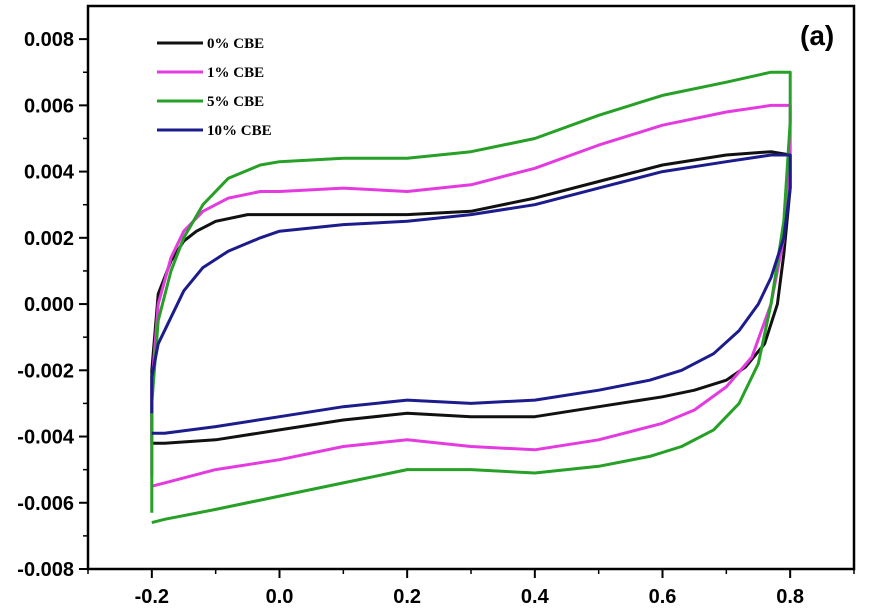 The height and width of the screenshot is (609, 872). What do you see at coordinates (49, 173) in the screenshot?
I see `y-tick-label: 0.004` at bounding box center [49, 173].